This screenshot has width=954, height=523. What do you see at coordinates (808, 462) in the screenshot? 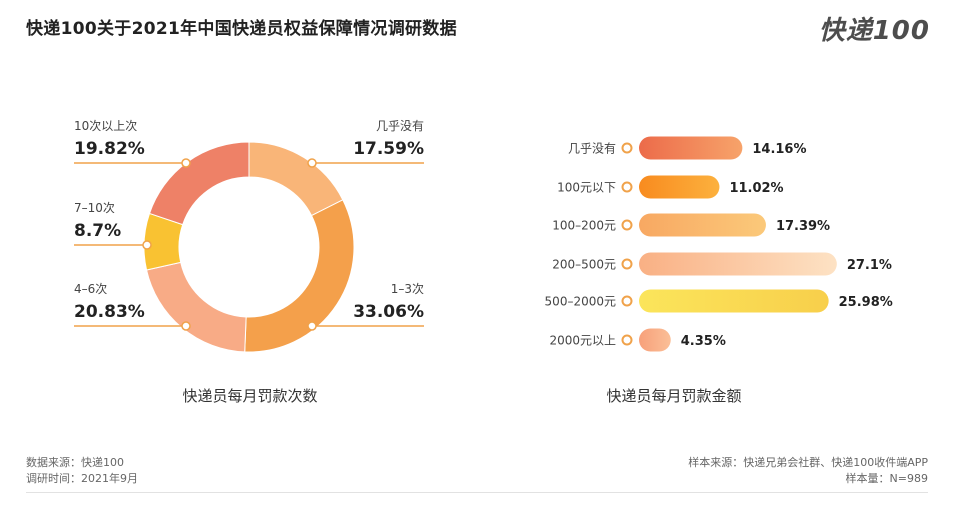
I see `sample-source: 样本来源：快递兄弟会社群、快递100收件端APP` at bounding box center [808, 462].